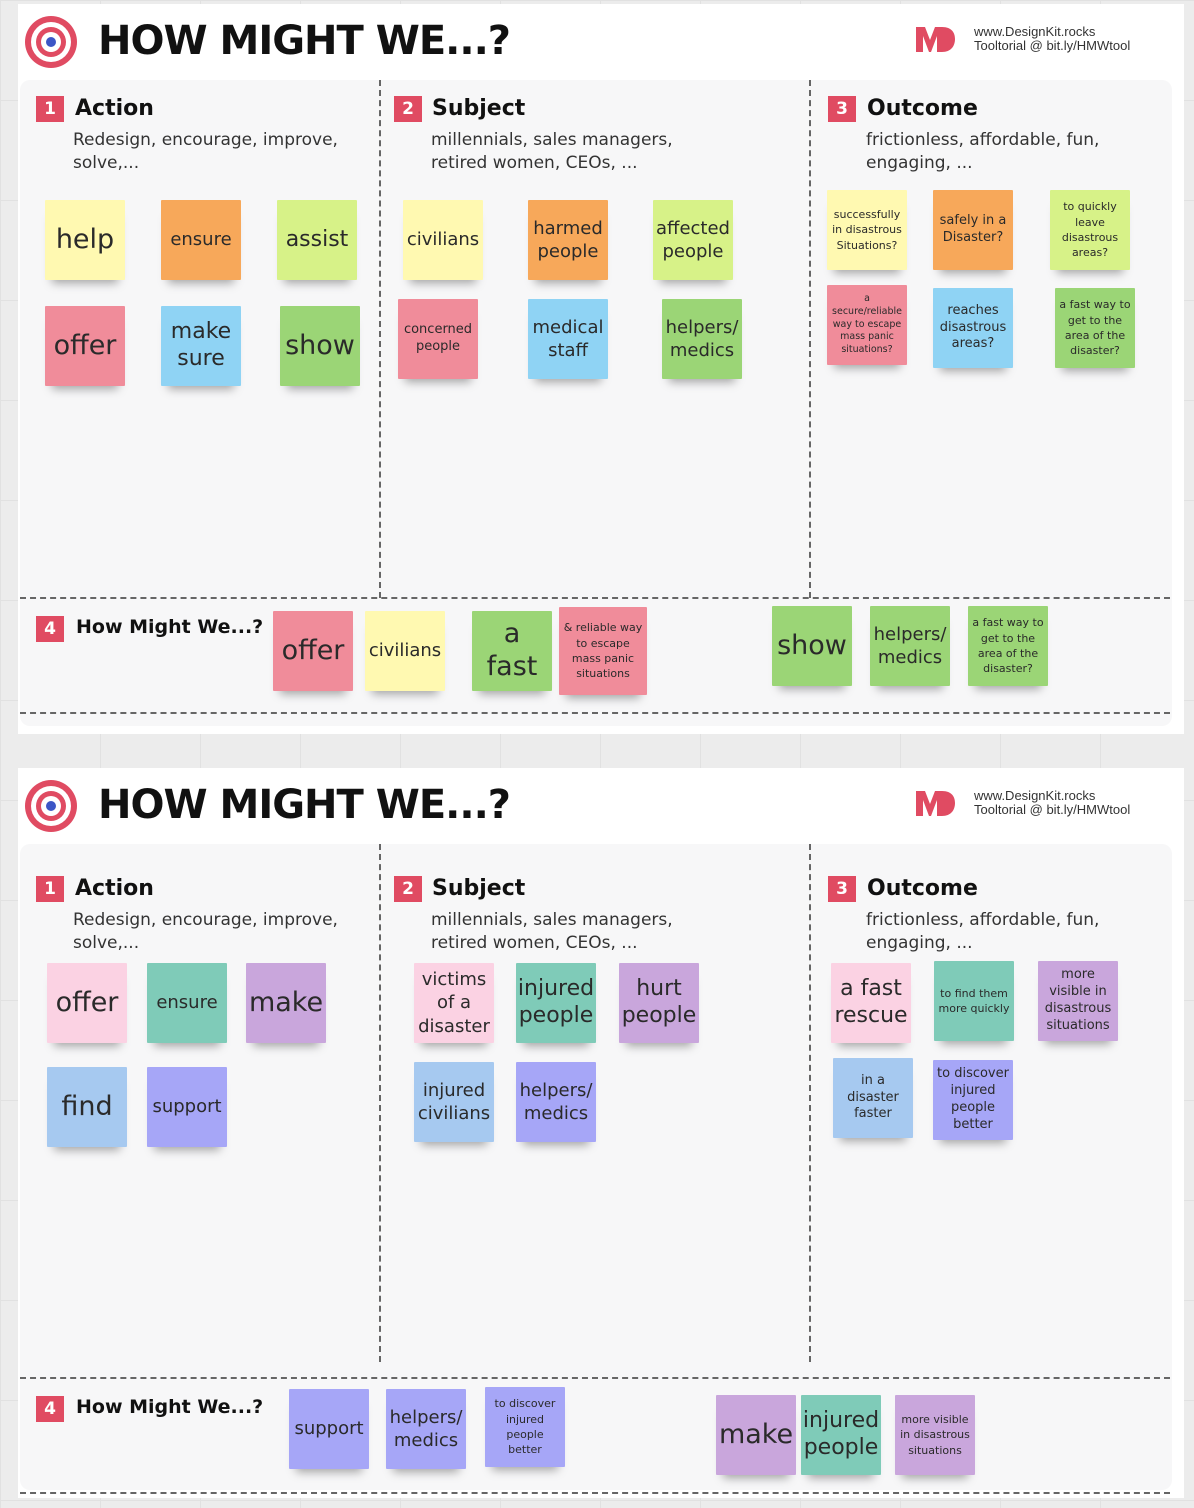 Image resolution: width=1194 pixels, height=1508 pixels. I want to click on sticky-note: injured civilians, so click(454, 1102).